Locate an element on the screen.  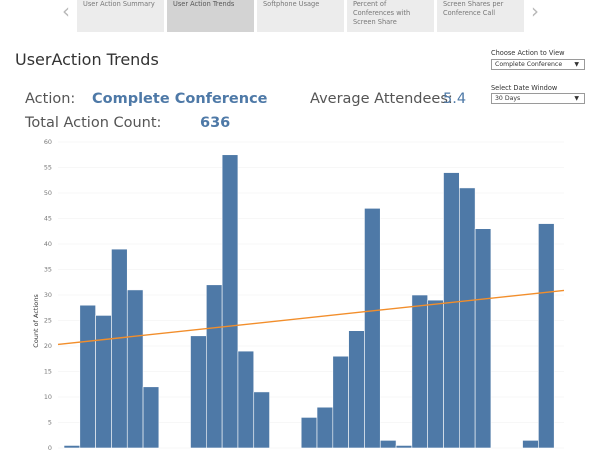
average-attendees-value: 5.4 is located at coordinates (455, 99).